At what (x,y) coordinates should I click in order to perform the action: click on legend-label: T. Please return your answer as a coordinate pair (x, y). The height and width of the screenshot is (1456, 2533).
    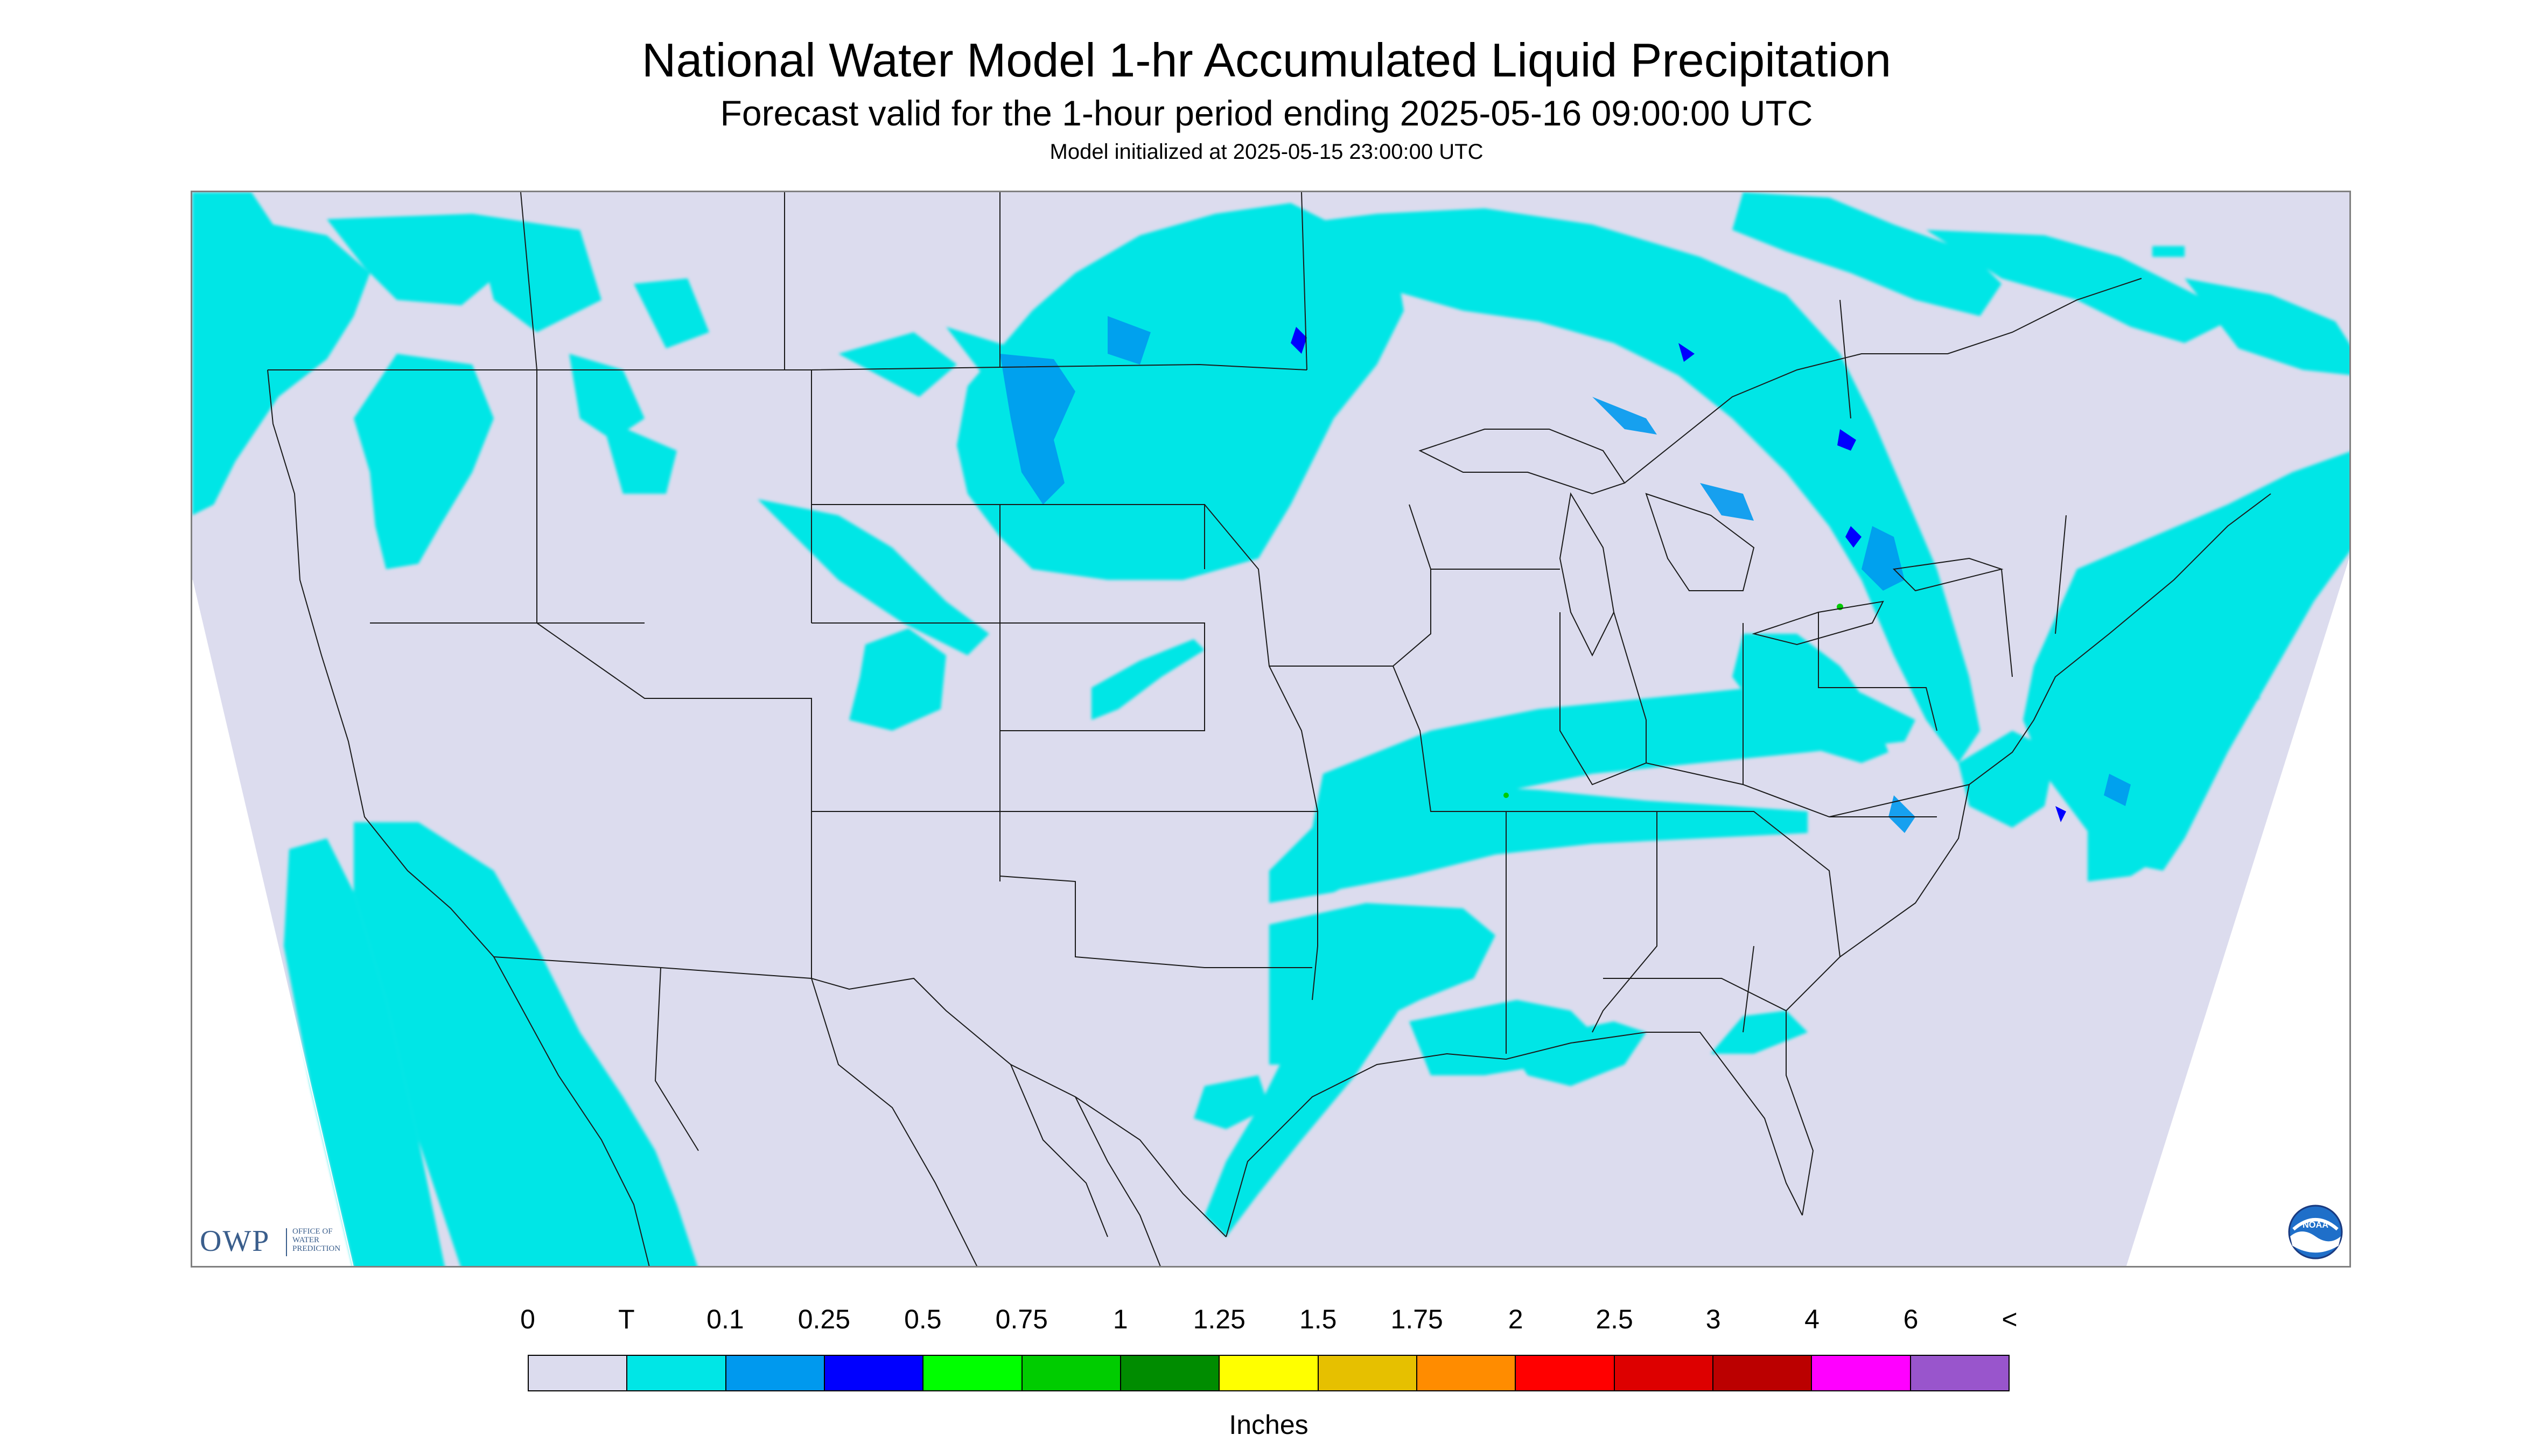
    Looking at the image, I should click on (627, 1319).